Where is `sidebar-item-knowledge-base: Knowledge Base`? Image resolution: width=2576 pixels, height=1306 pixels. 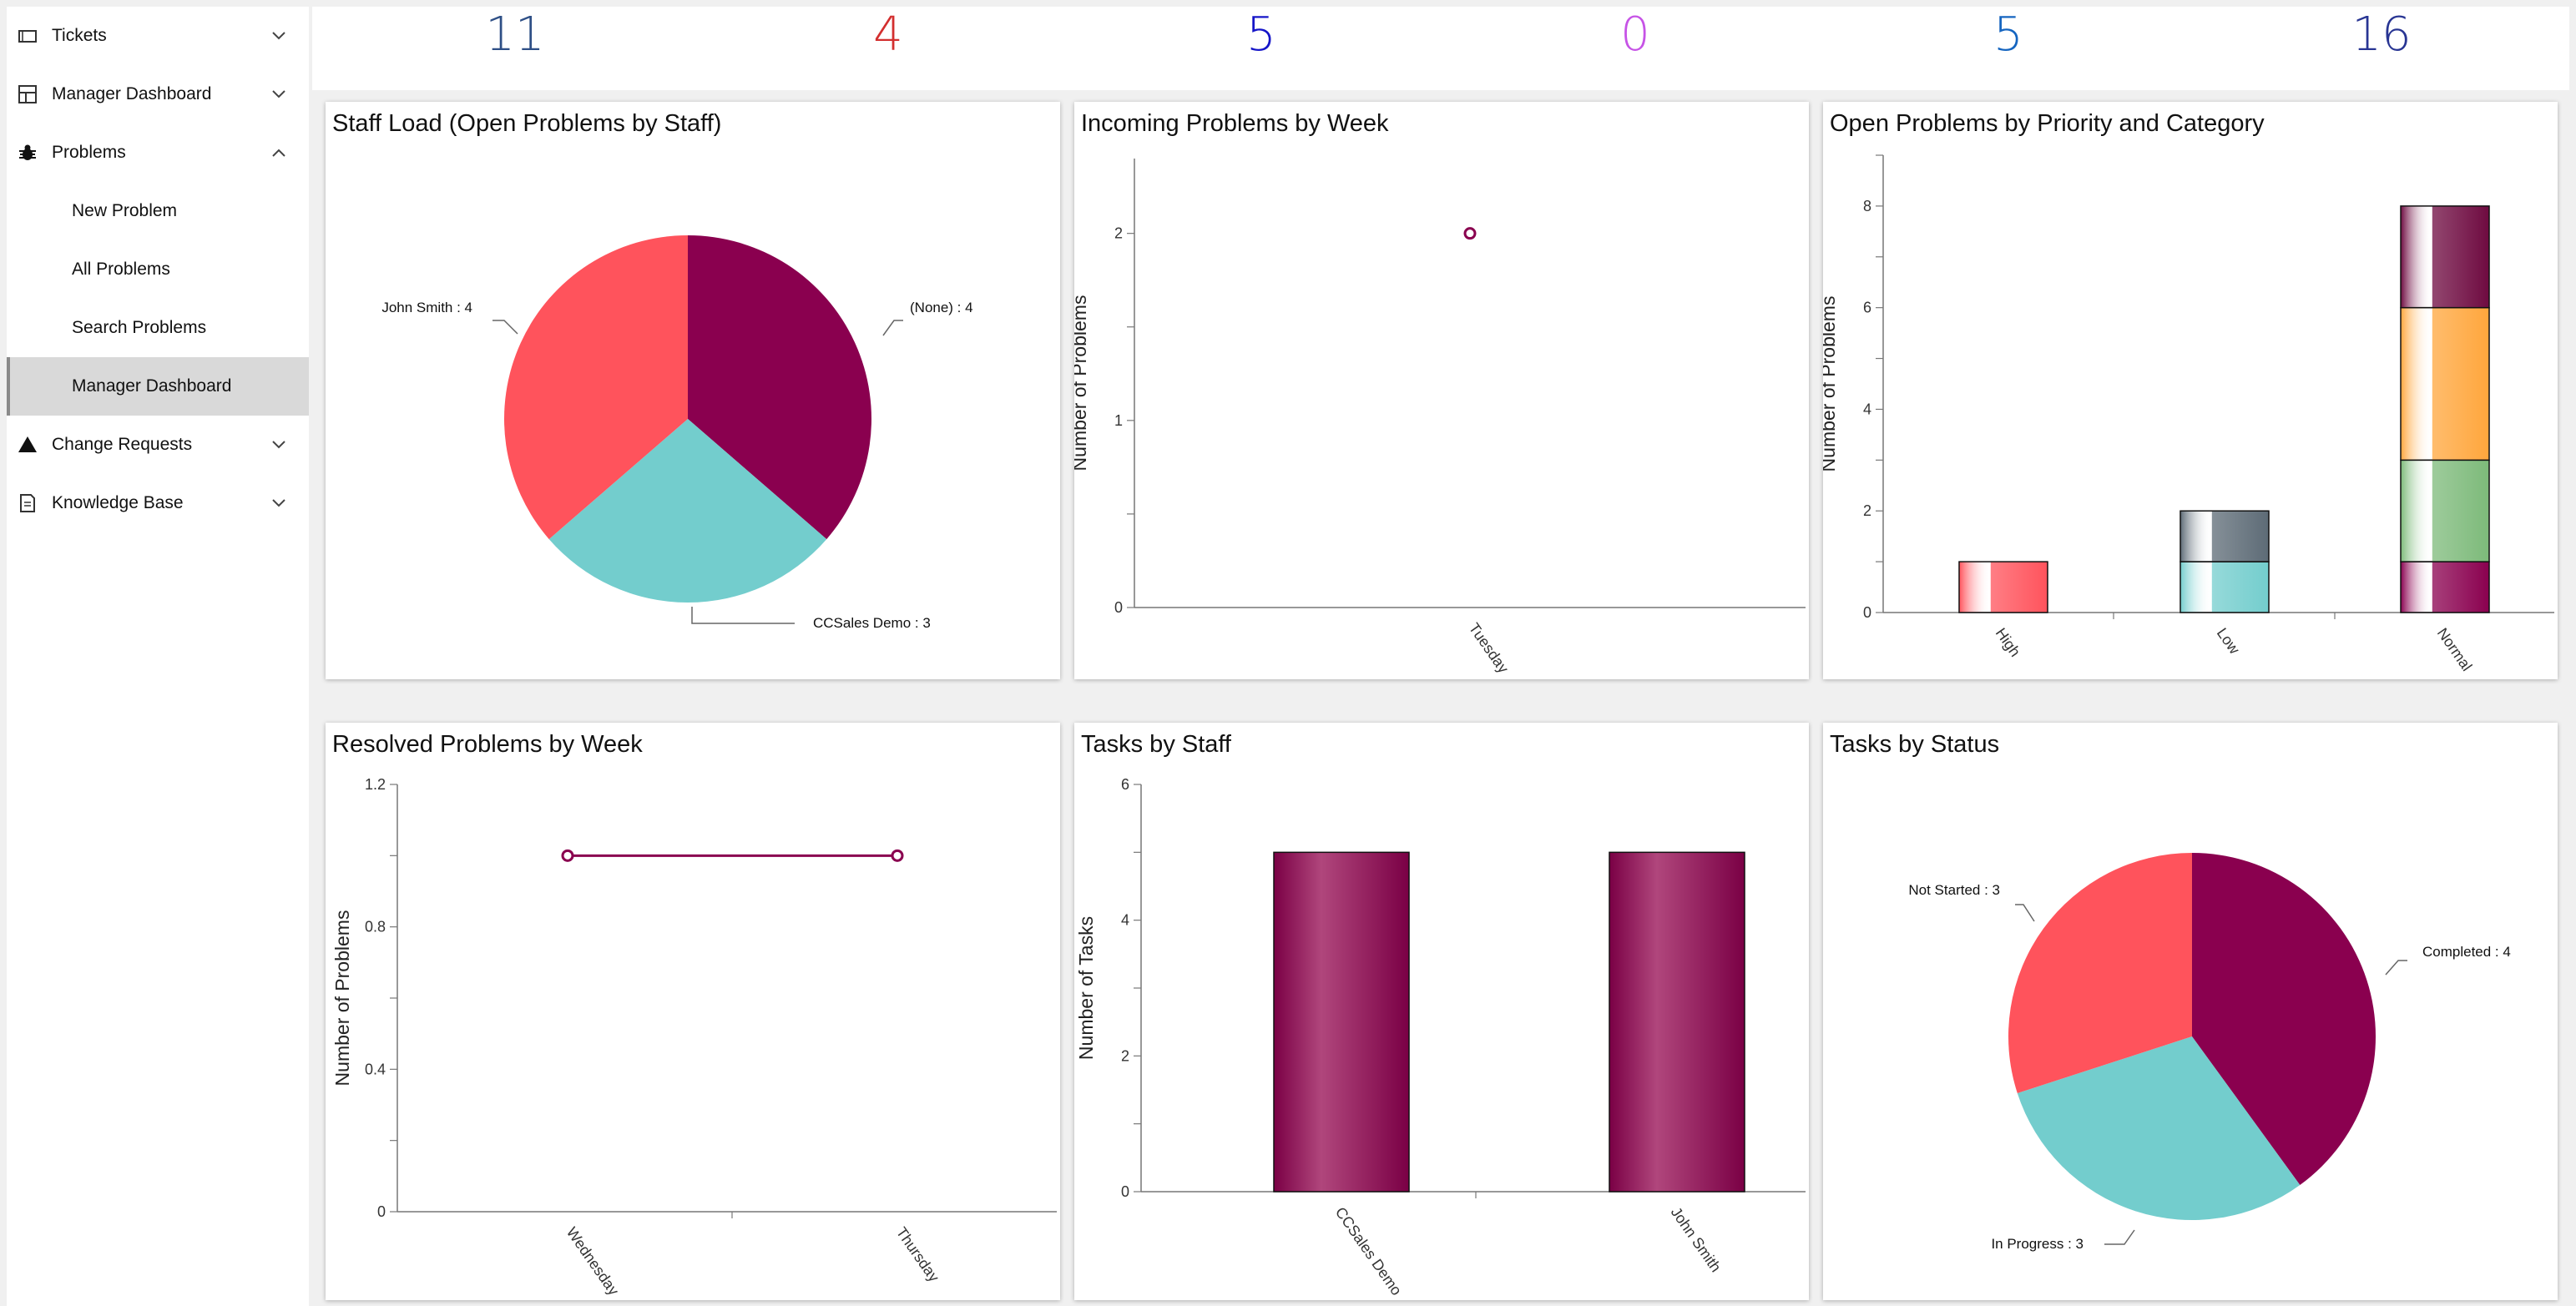 sidebar-item-knowledge-base: Knowledge Base is located at coordinates (158, 503).